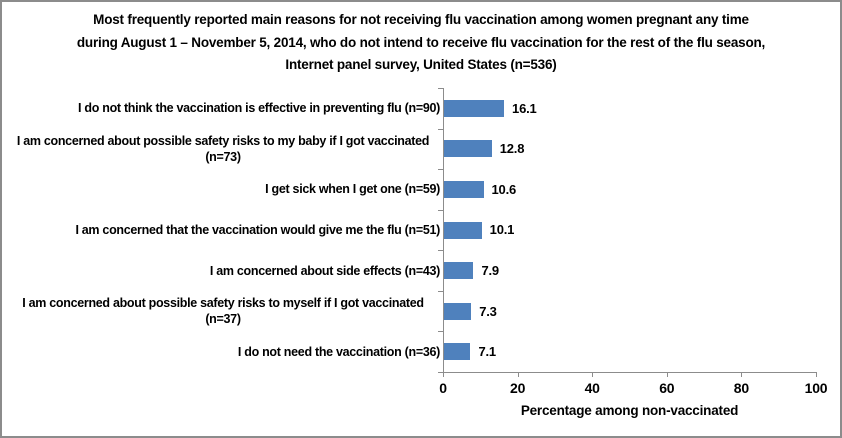 The width and height of the screenshot is (842, 438). I want to click on value-label: 10.6, so click(504, 189).